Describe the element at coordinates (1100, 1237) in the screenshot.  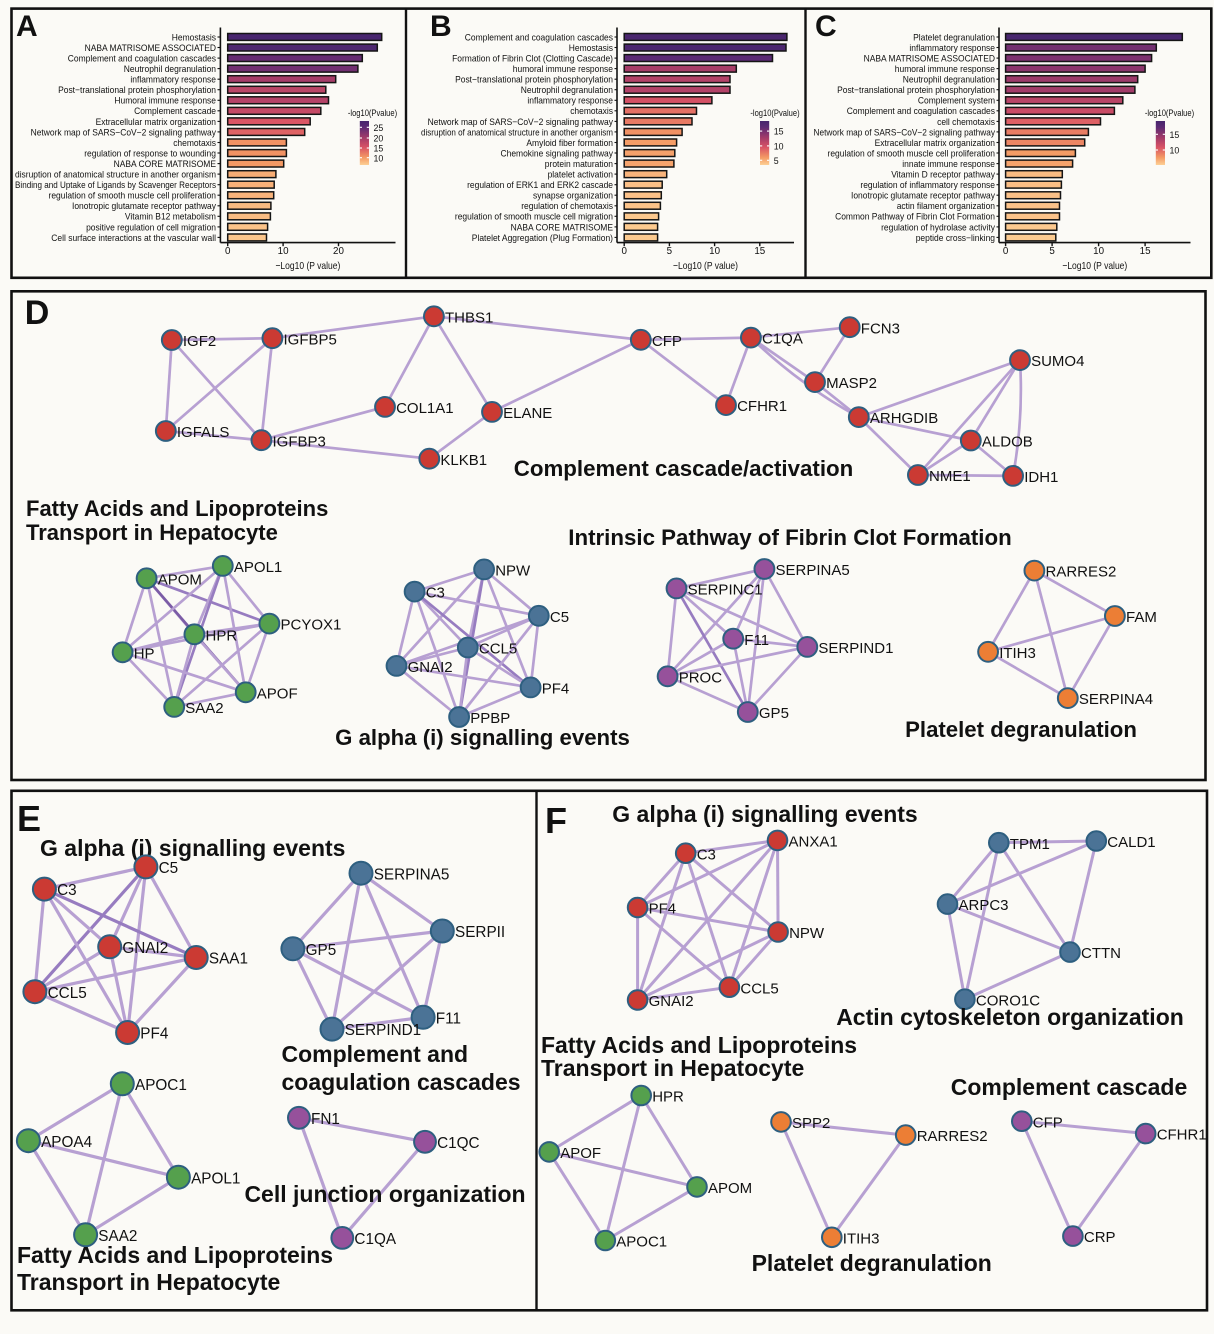
I see `svg-text: CRP` at that location.